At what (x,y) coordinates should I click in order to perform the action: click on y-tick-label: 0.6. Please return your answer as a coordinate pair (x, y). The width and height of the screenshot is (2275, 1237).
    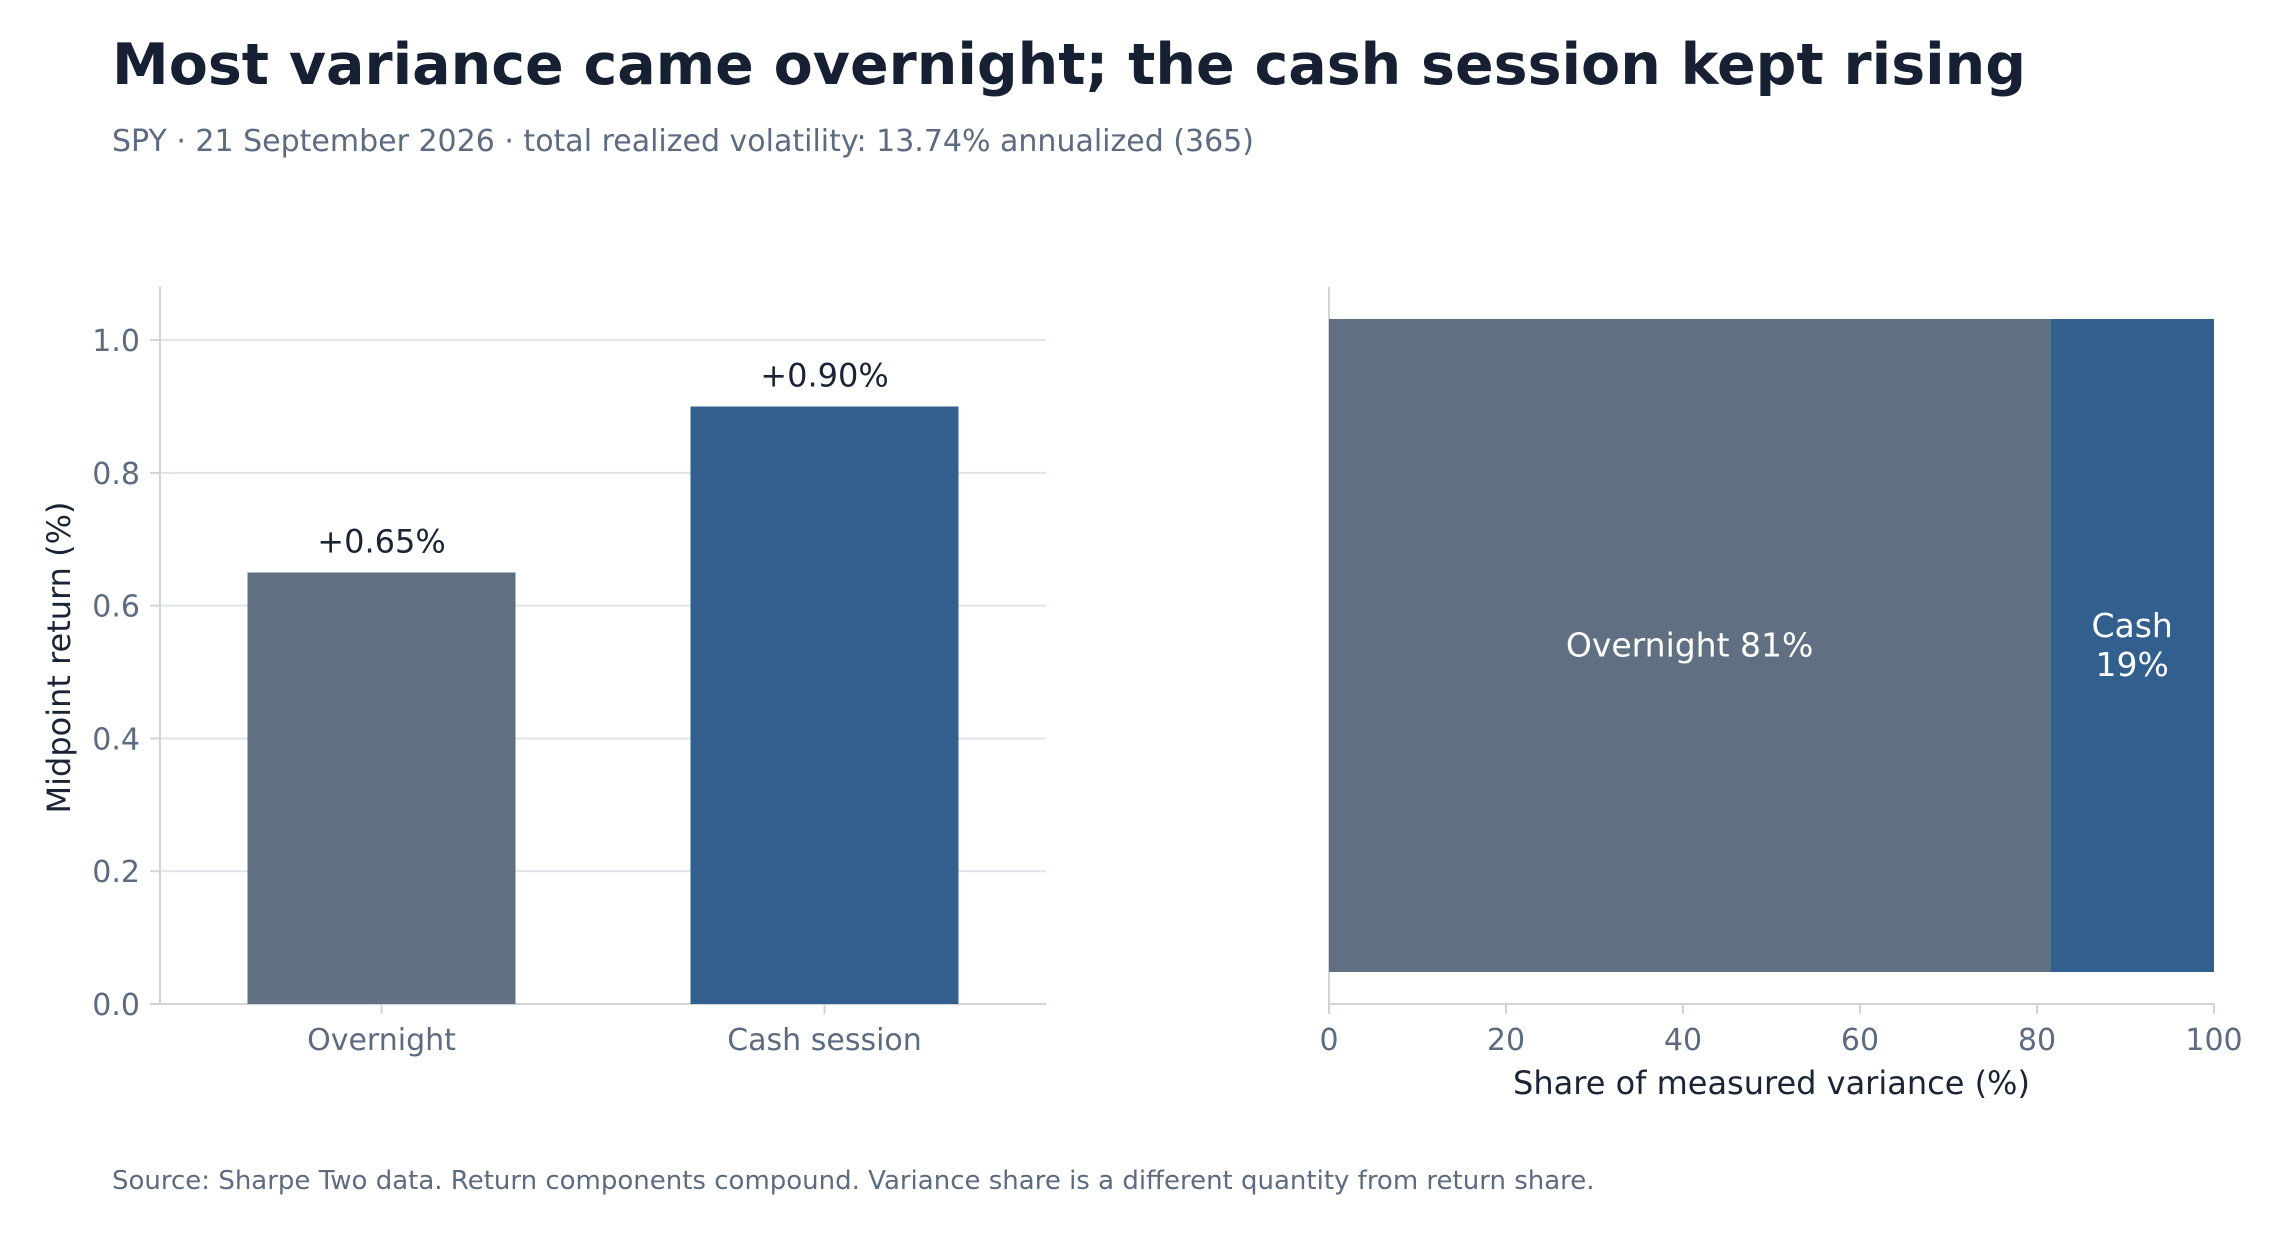
    Looking at the image, I should click on (116, 607).